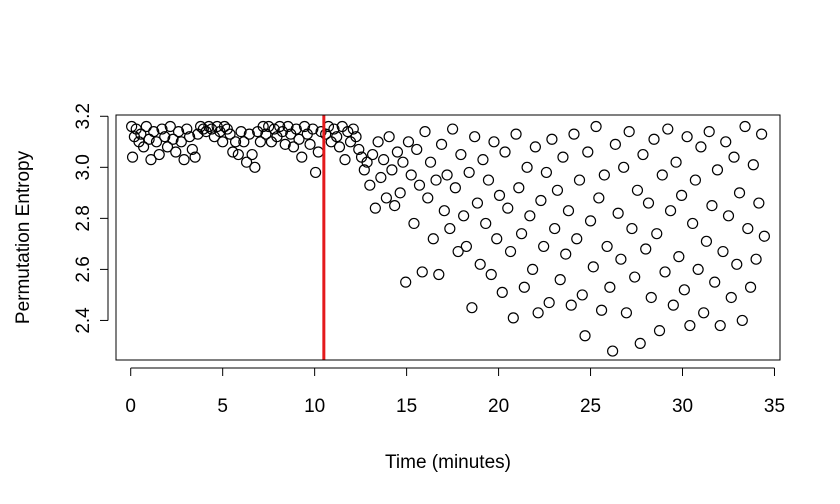 The image size is (840, 504). Describe the element at coordinates (83, 269) in the screenshot. I see `y-tick-label: 2.6` at that location.